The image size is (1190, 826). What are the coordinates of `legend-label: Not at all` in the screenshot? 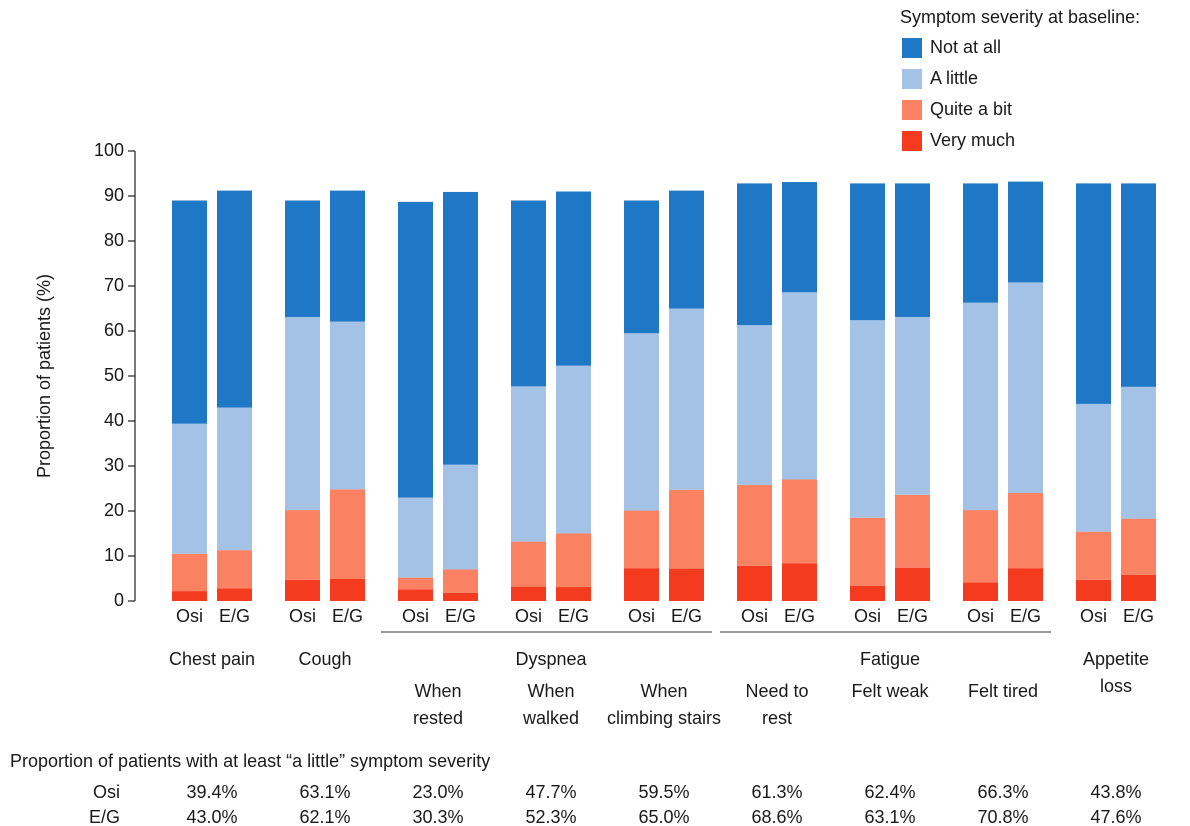 It's located at (965, 47).